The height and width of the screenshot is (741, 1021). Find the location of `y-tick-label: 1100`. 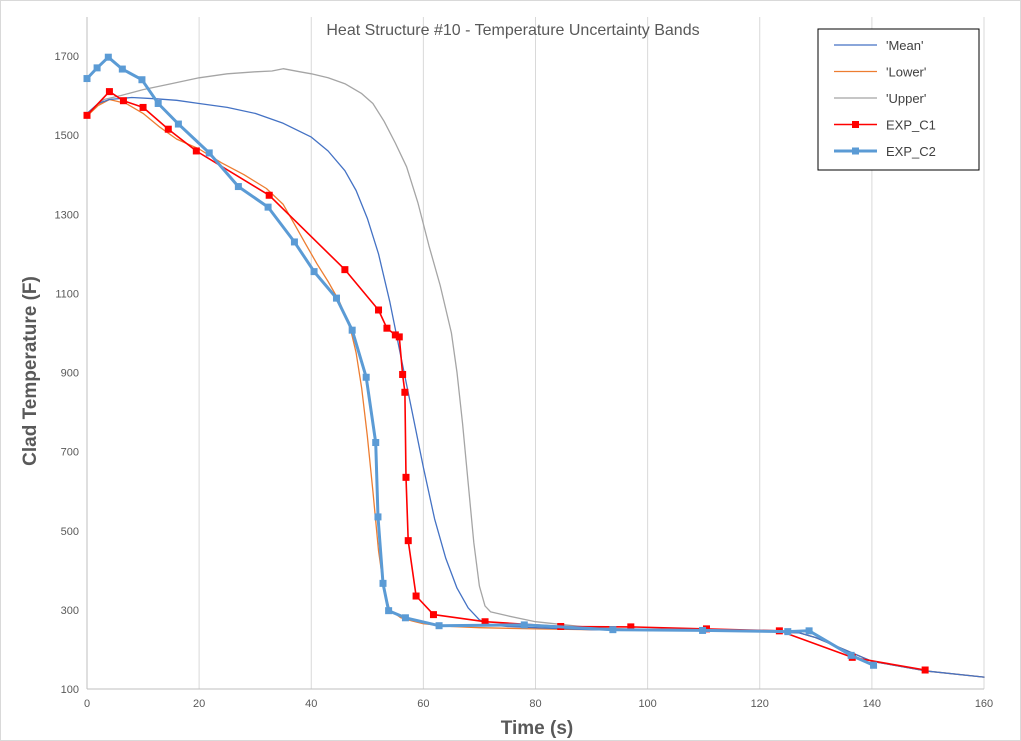

y-tick-label: 1100 is located at coordinates (67, 294).